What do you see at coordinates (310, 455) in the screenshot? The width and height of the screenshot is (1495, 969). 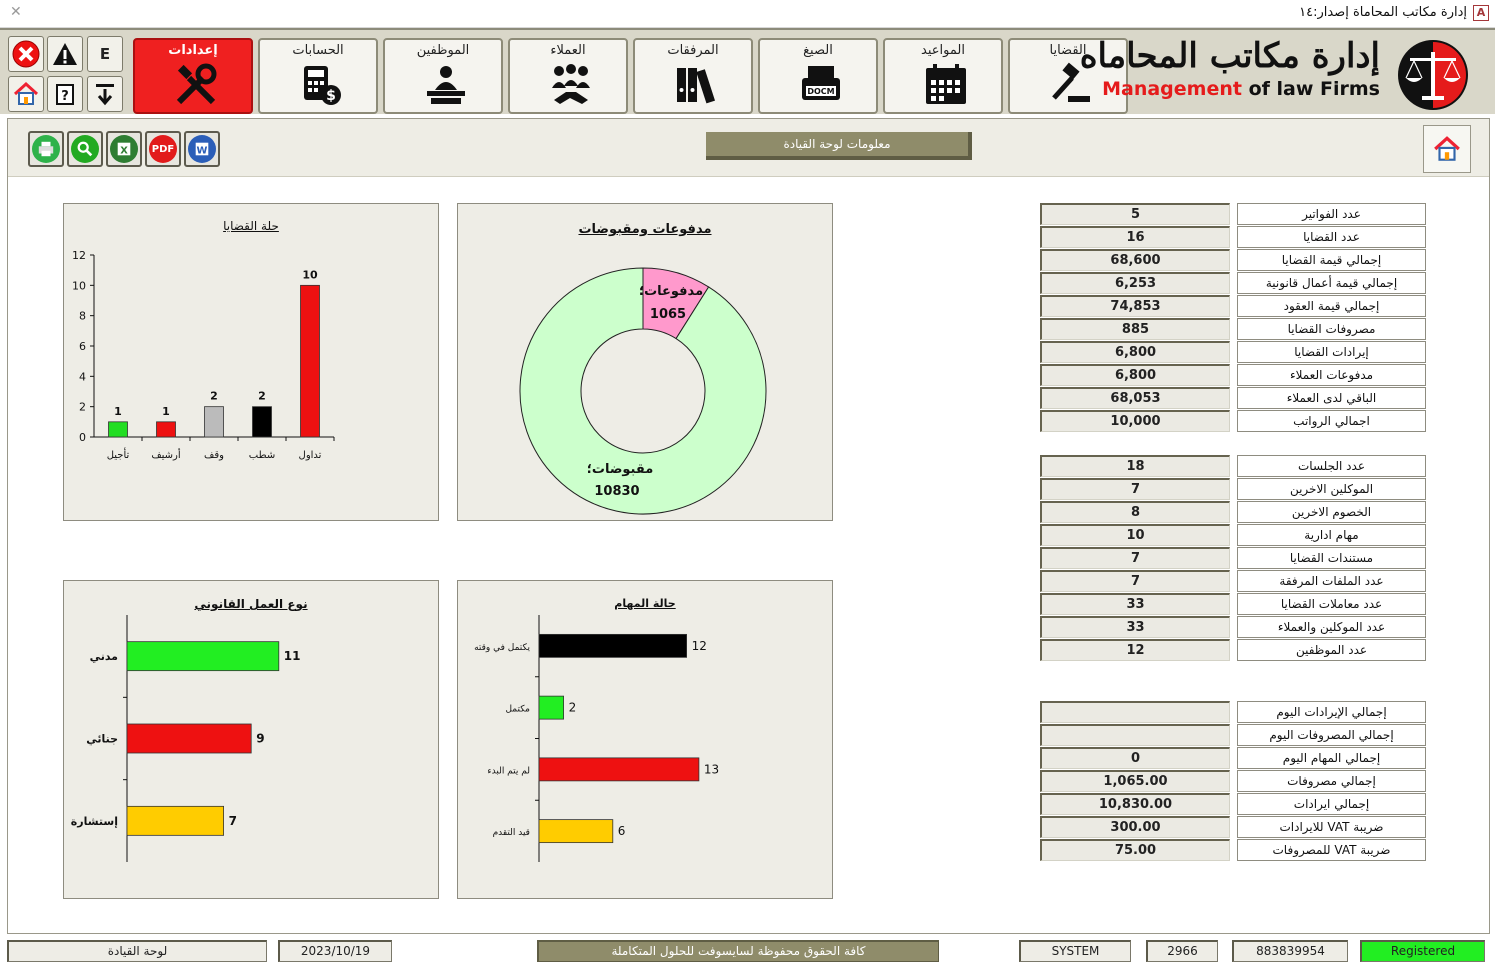 I see `x-tick-label: تداول` at bounding box center [310, 455].